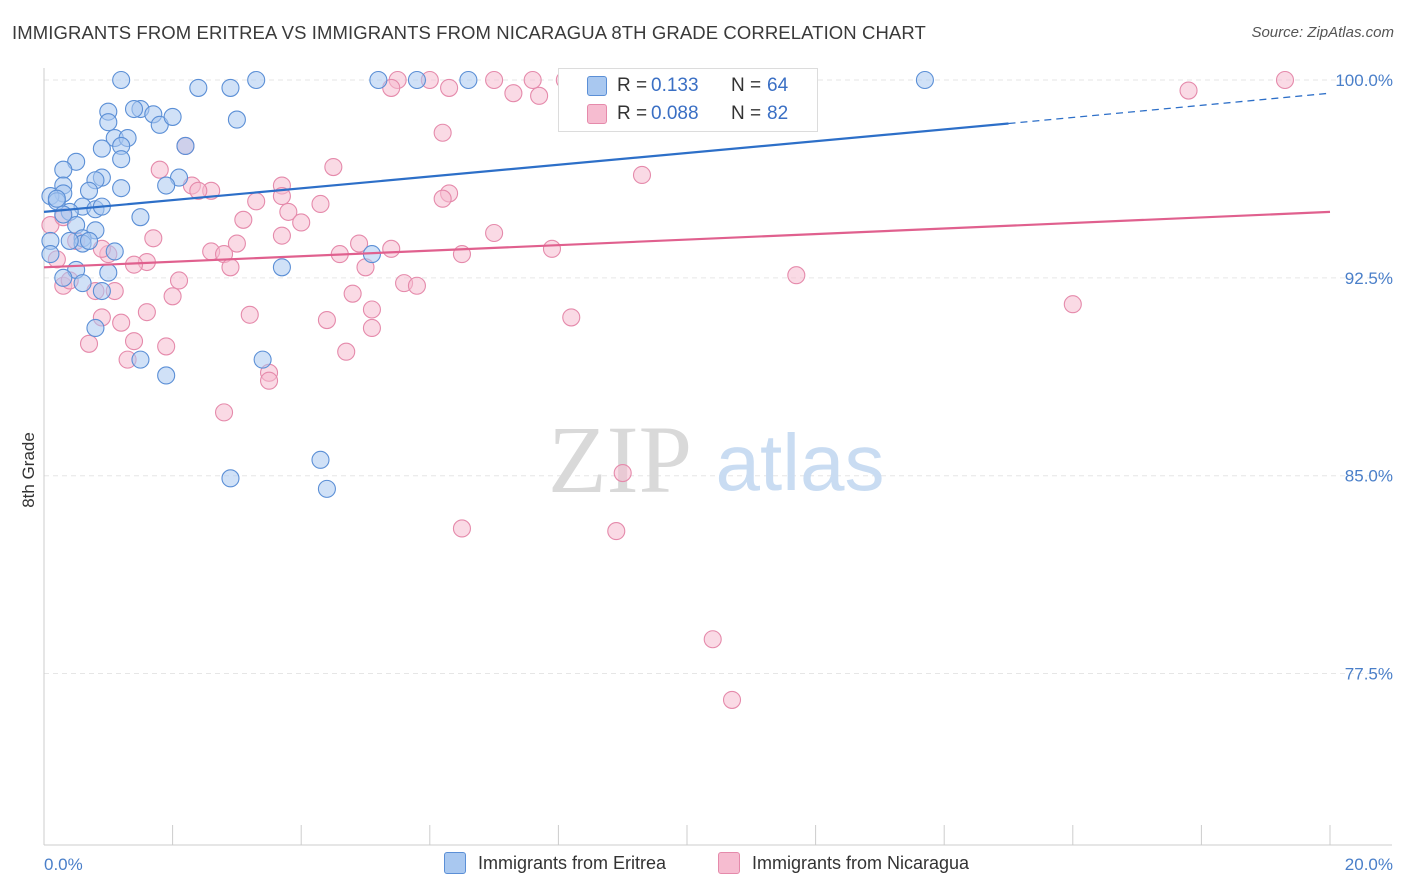  I want to click on nicaragua-legend-label: Immigrants from Nicaragua, so click(861, 862).